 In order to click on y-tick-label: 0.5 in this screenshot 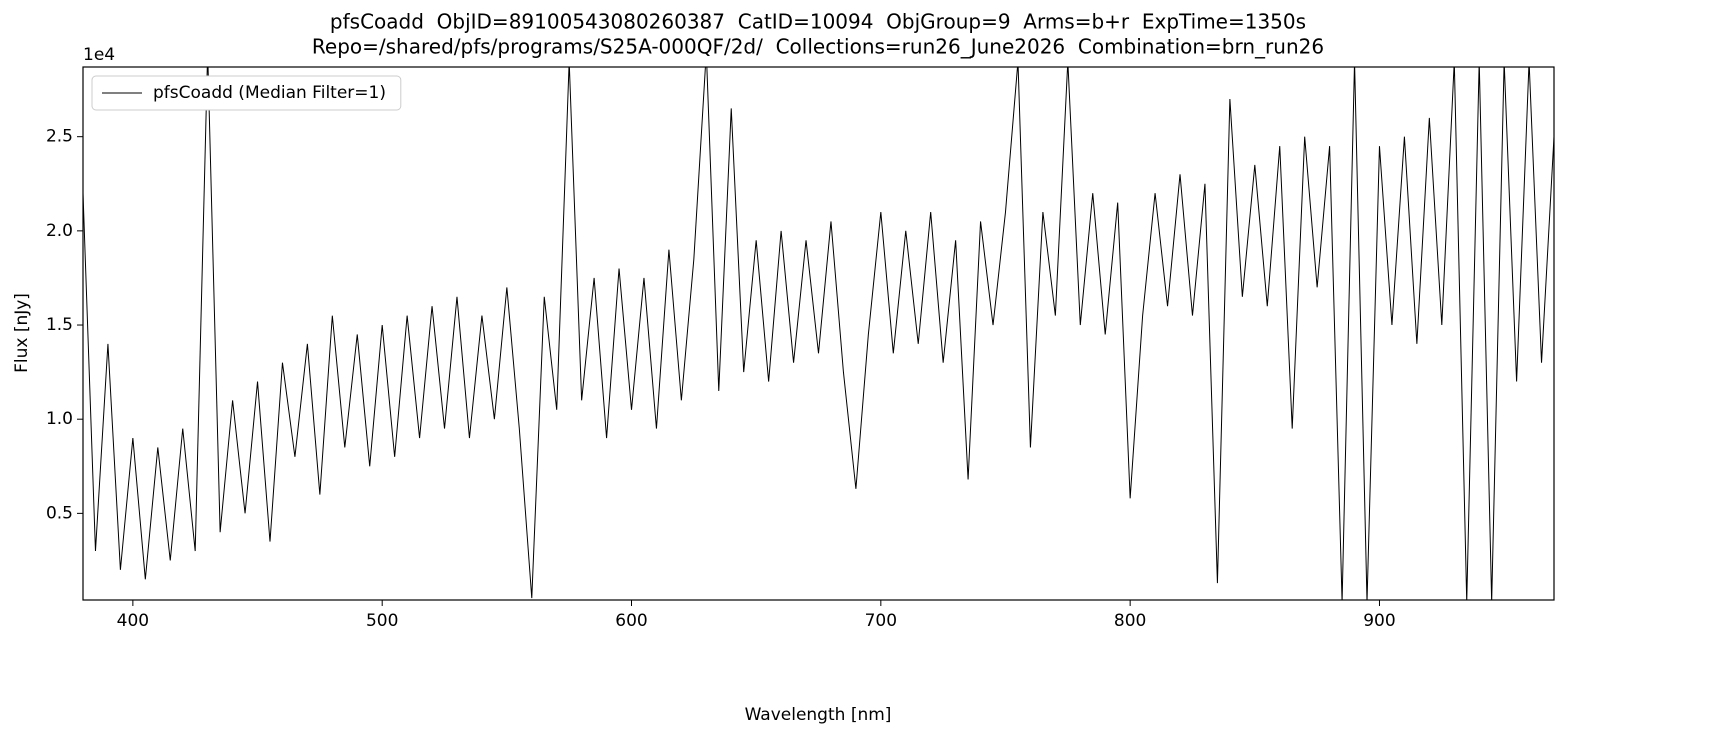, I will do `click(59, 513)`.